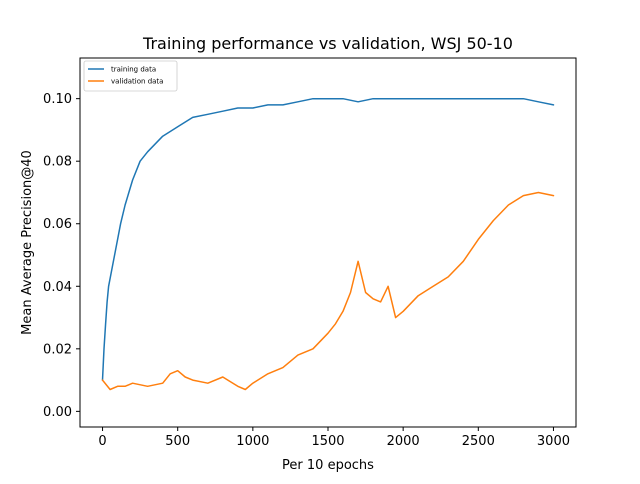  What do you see at coordinates (102, 441) in the screenshot?
I see `x-tick-label: 0` at bounding box center [102, 441].